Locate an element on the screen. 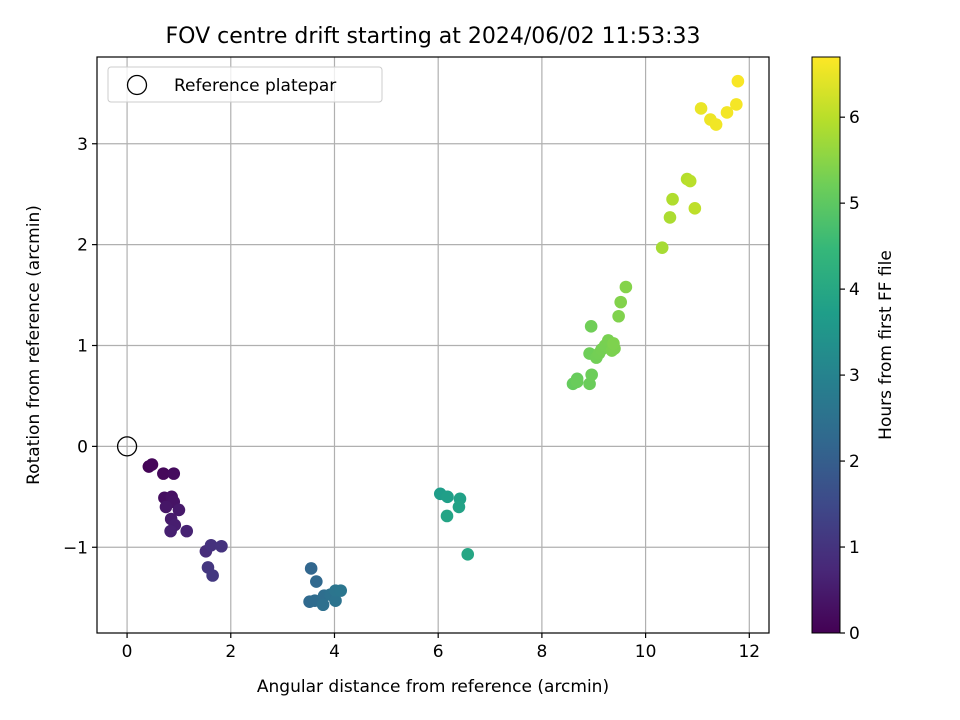 This screenshot has height=720, width=960. colorbar-tick-label: 2 is located at coordinates (854, 462).